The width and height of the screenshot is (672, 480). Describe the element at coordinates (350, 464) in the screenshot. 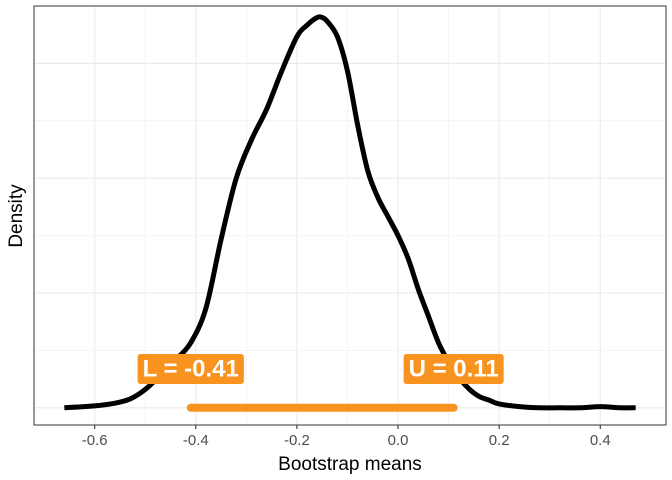

I see `x-axis-title: Bootstrap means` at that location.